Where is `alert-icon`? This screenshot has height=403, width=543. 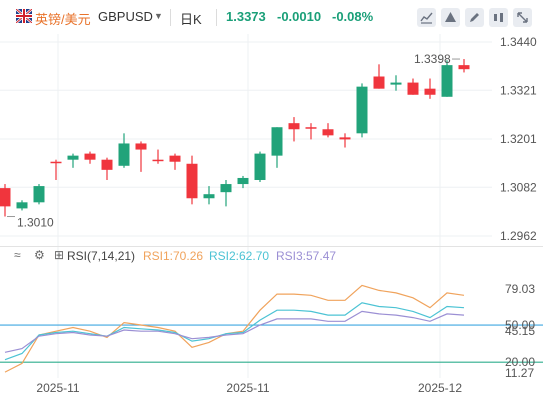
alert-icon is located at coordinates (450, 17).